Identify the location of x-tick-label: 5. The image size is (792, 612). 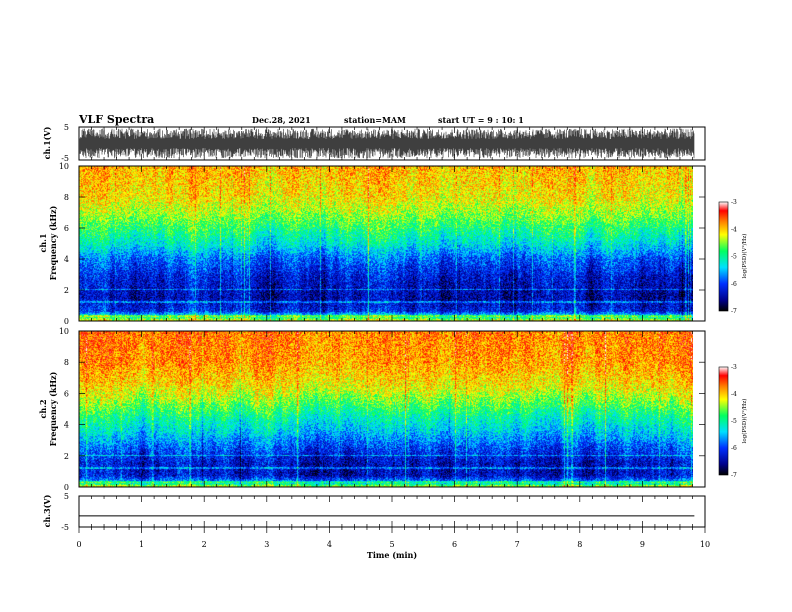
(391, 544).